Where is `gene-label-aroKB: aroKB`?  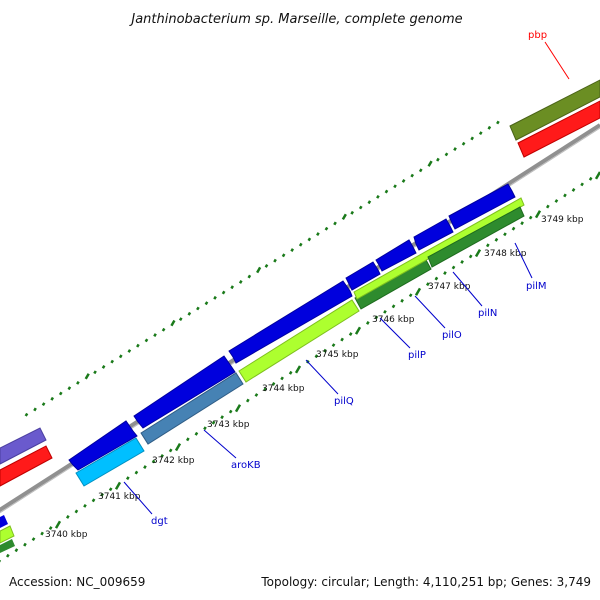
gene-label-aroKB: aroKB is located at coordinates (246, 465).